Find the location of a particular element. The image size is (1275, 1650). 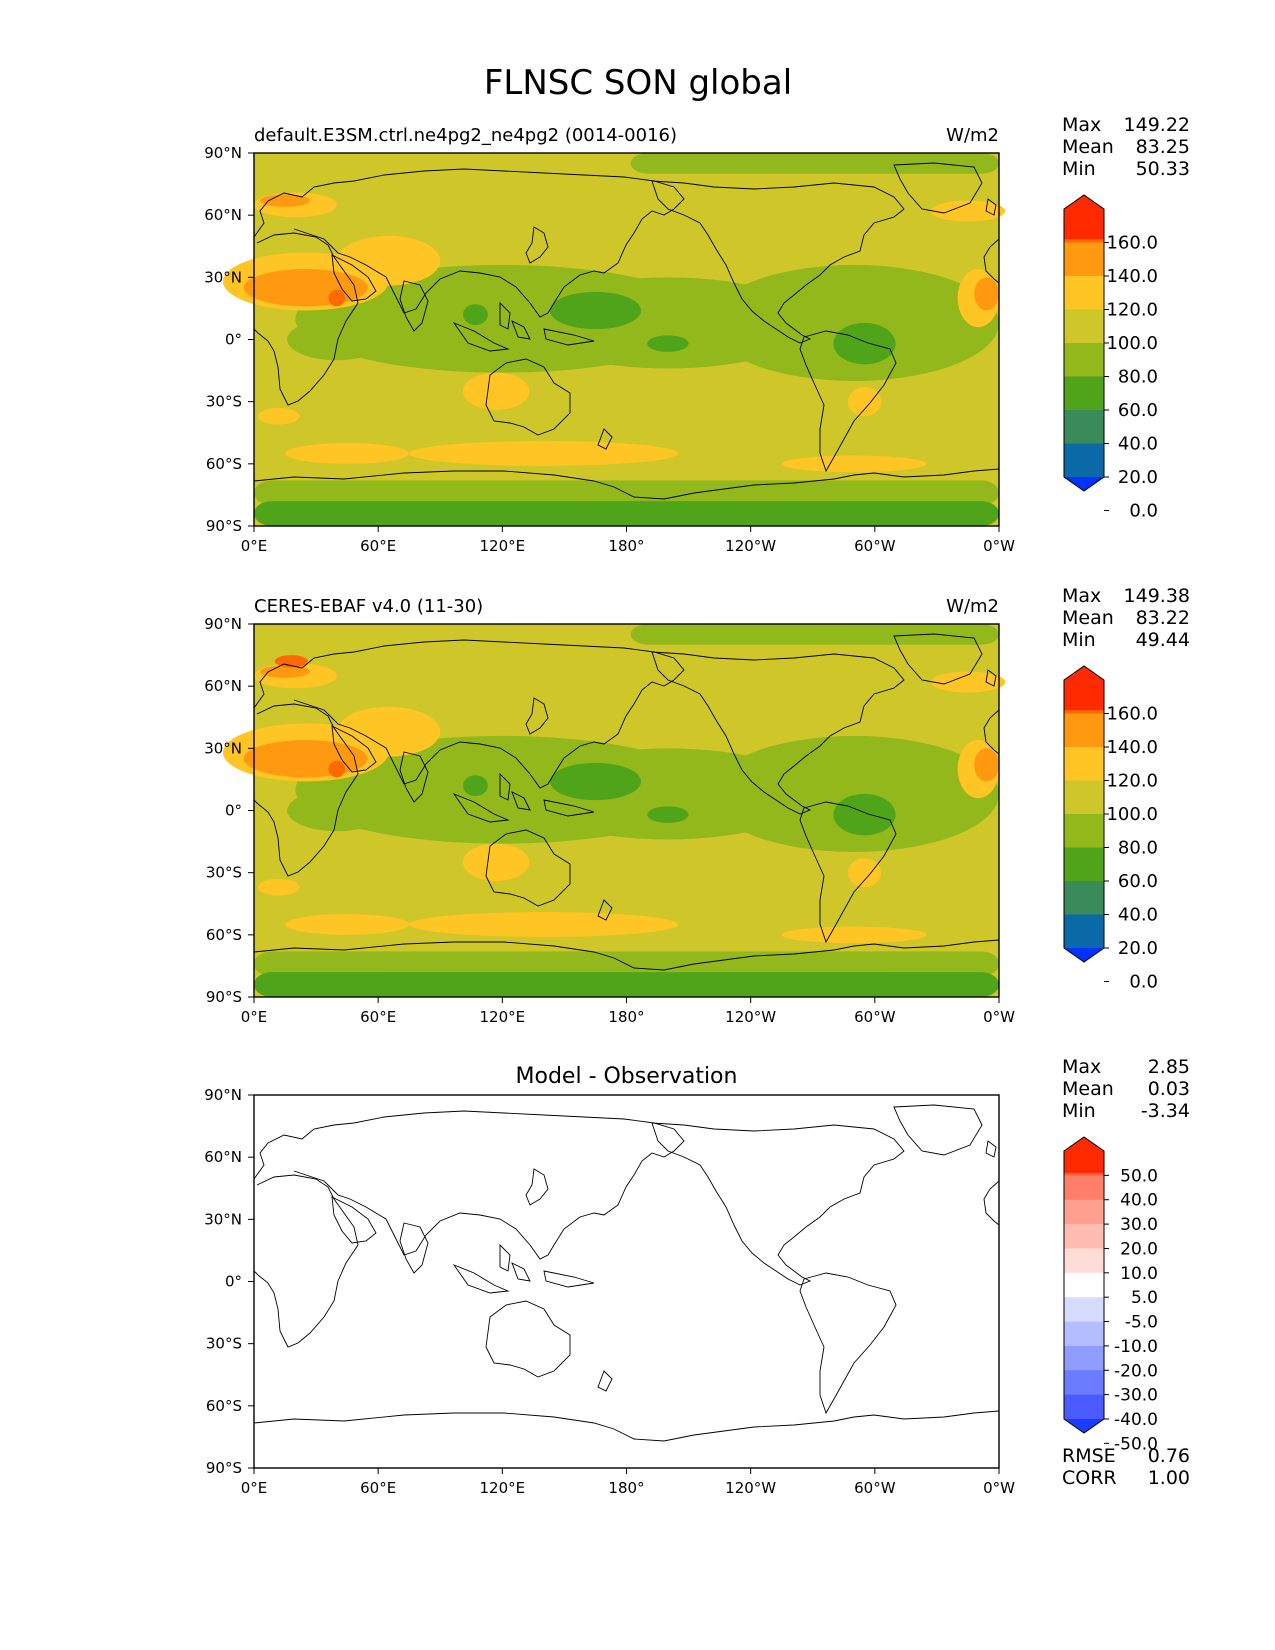

panel-title: Model - Observation is located at coordinates (627, 1076).